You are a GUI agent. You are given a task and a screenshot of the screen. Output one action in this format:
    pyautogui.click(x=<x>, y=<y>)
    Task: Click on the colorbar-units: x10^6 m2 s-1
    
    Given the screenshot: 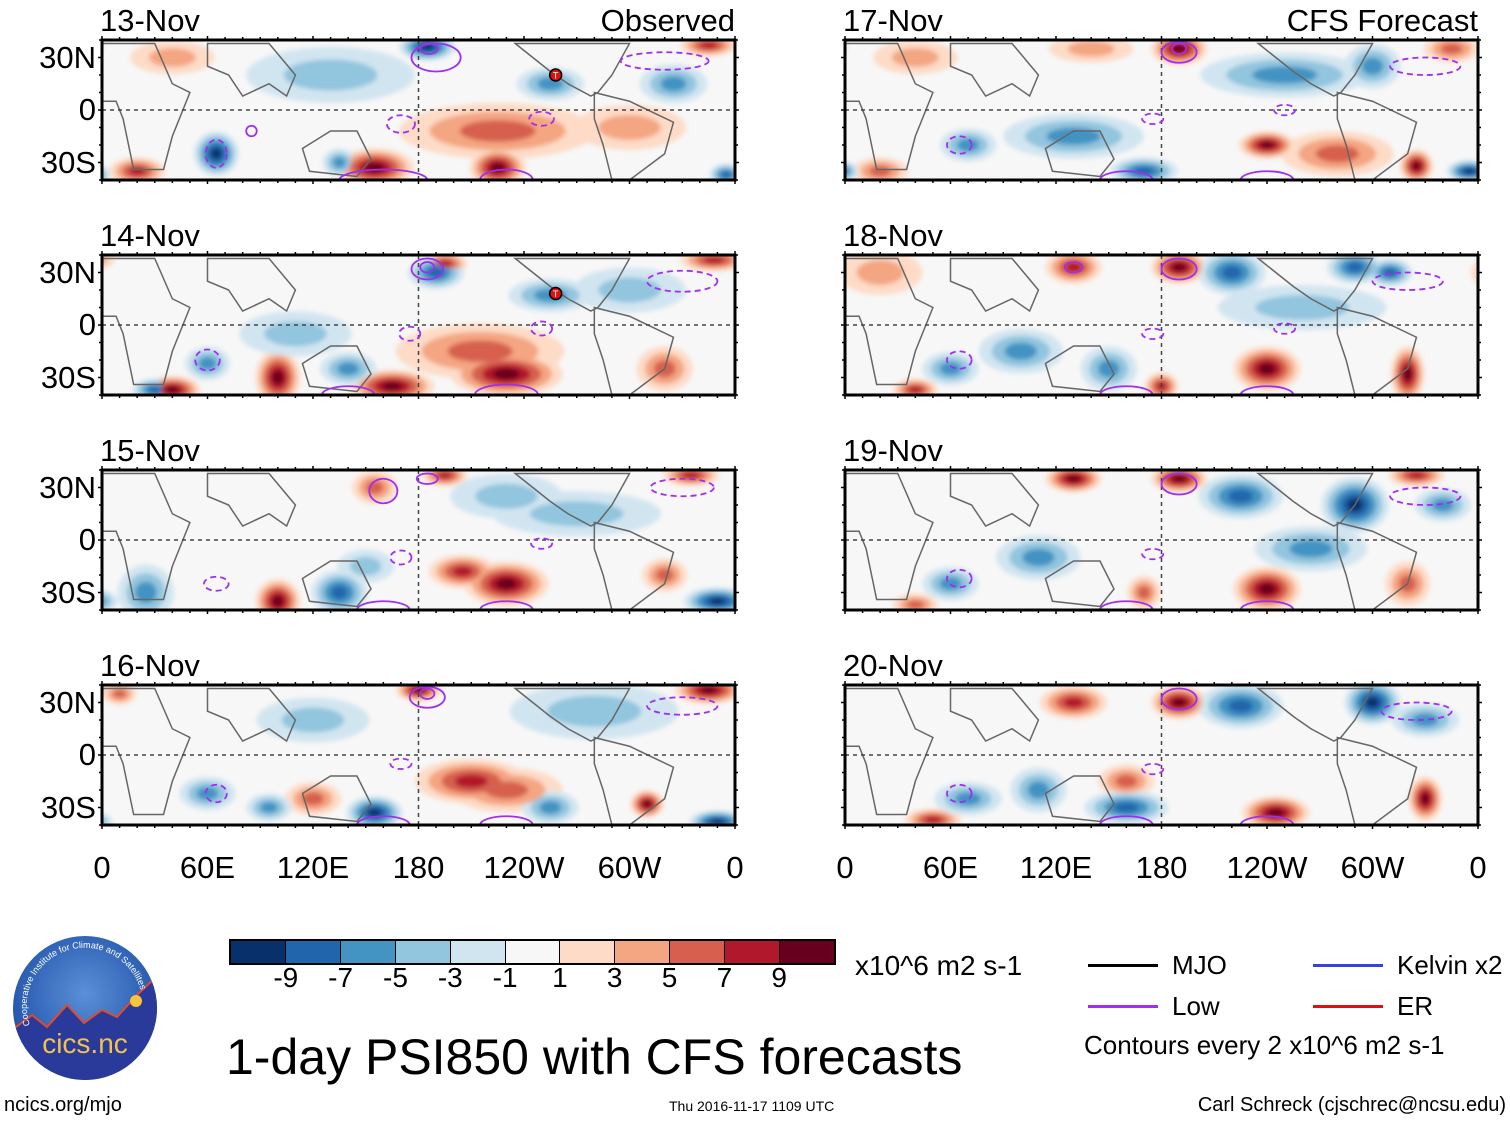 What is the action you would take?
    pyautogui.click(x=939, y=965)
    